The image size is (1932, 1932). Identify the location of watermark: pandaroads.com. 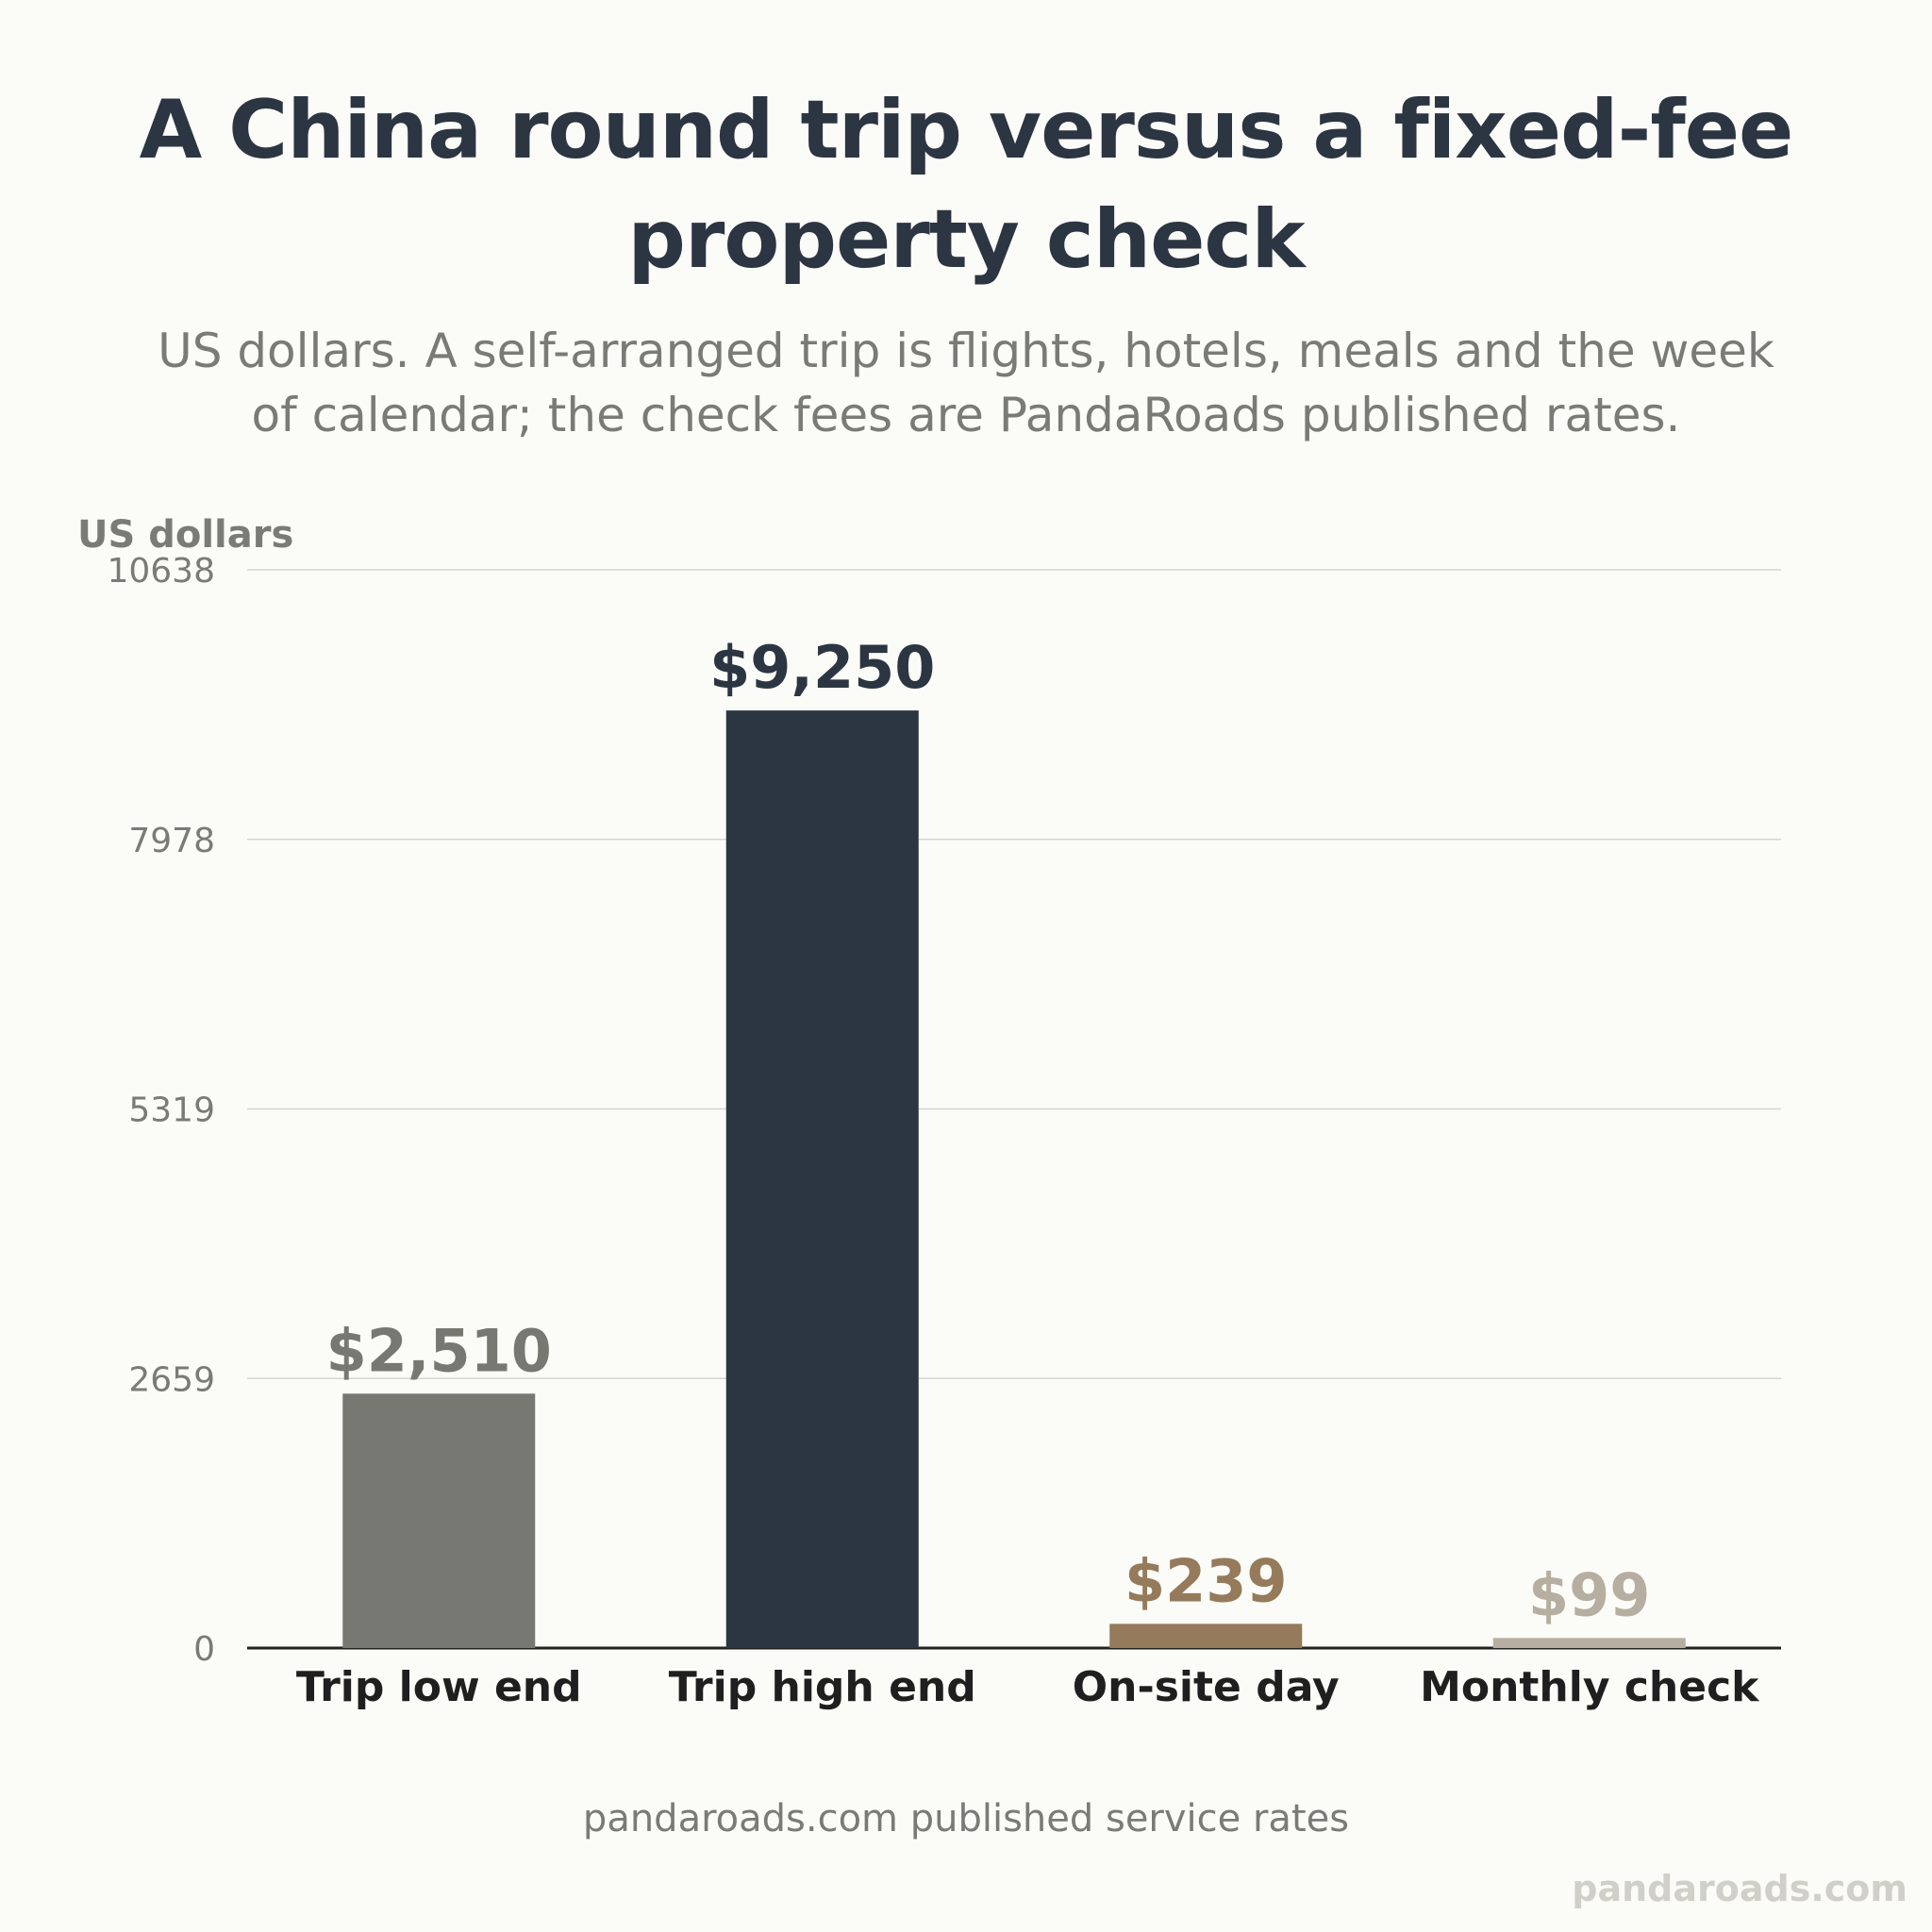
(1740, 1888).